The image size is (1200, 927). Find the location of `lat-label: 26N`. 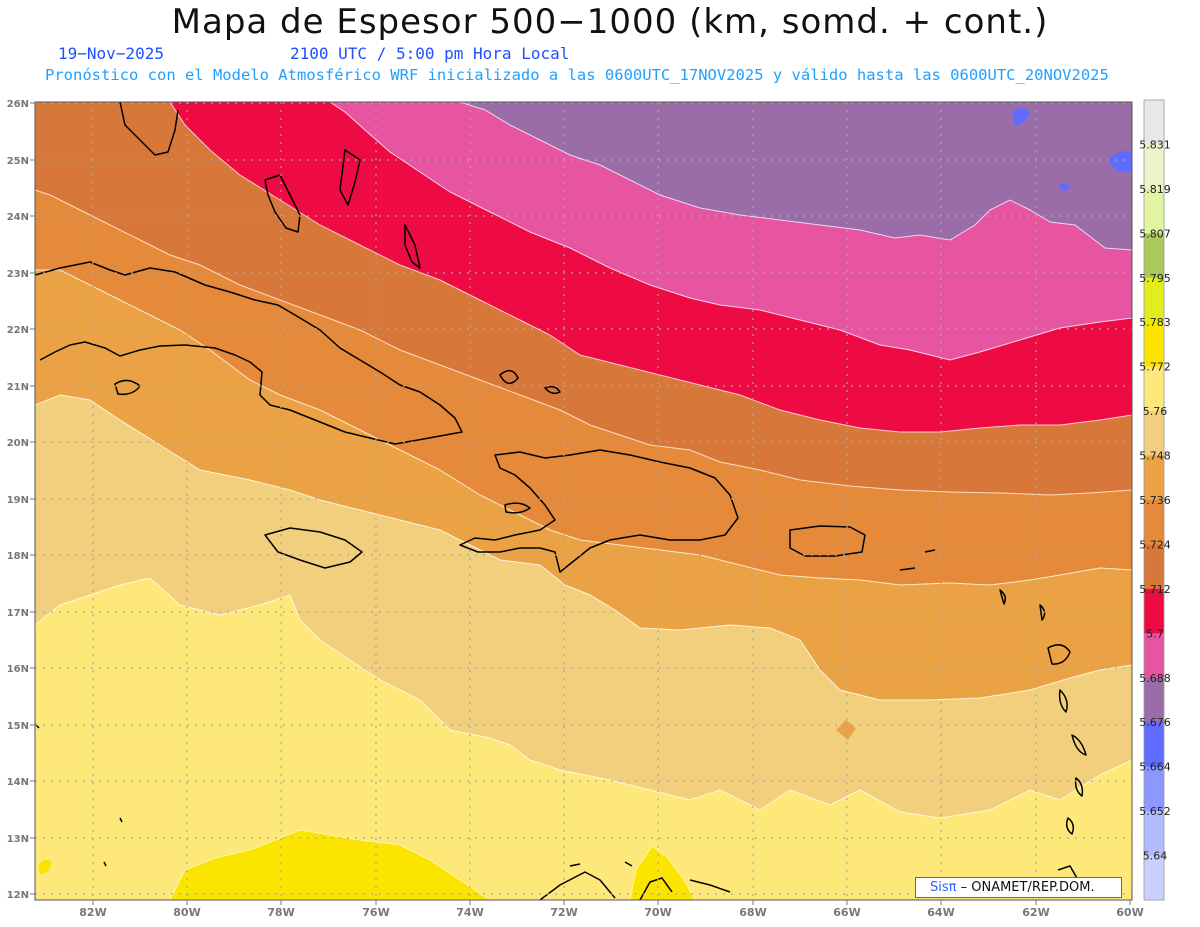

lat-label: 26N is located at coordinates (18, 104).